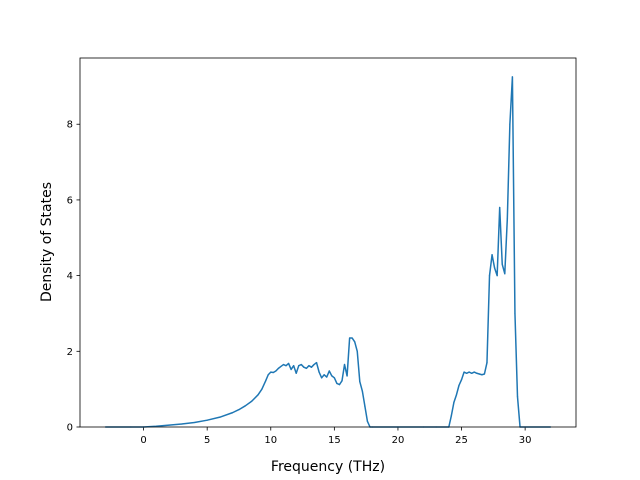 This screenshot has height=480, width=640. What do you see at coordinates (270, 440) in the screenshot?
I see `x-tick-label: 10` at bounding box center [270, 440].